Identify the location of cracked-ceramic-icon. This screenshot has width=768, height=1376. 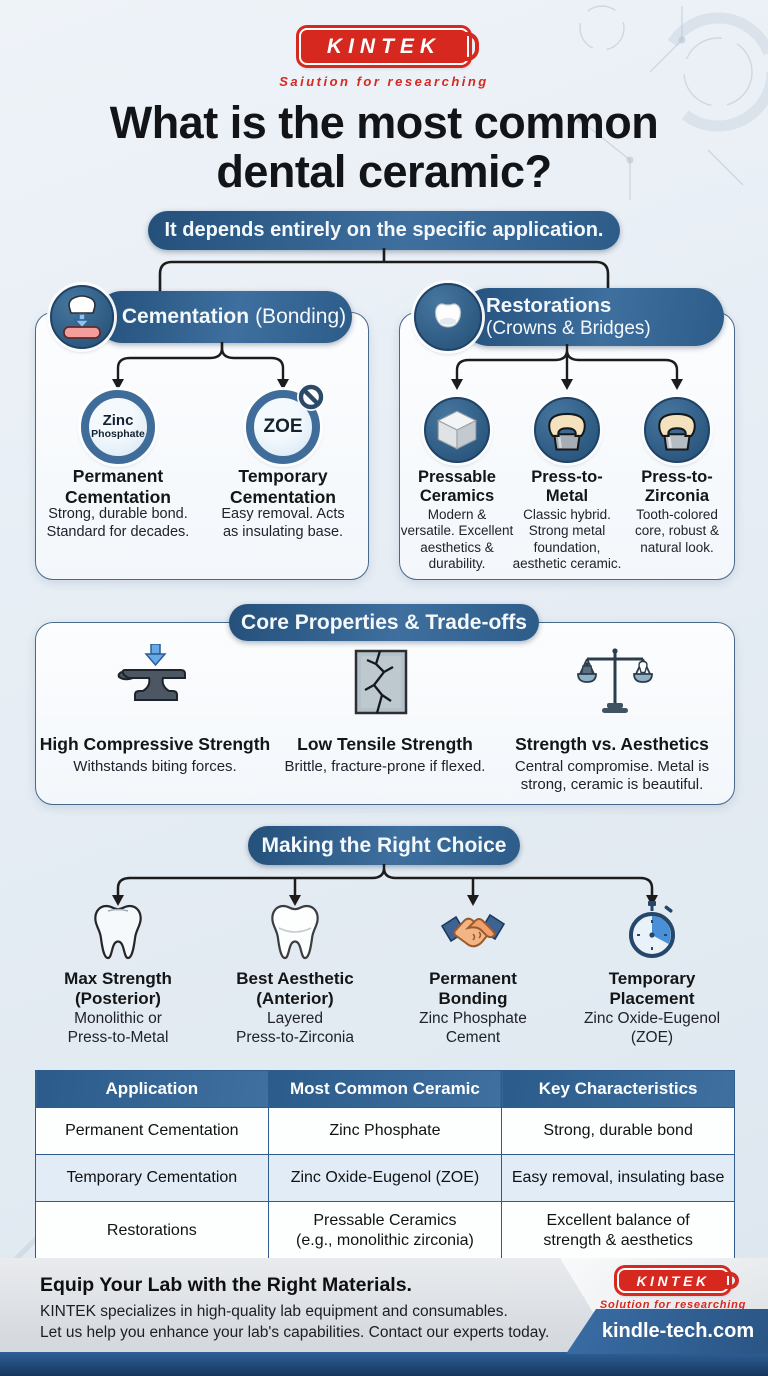
(381, 682).